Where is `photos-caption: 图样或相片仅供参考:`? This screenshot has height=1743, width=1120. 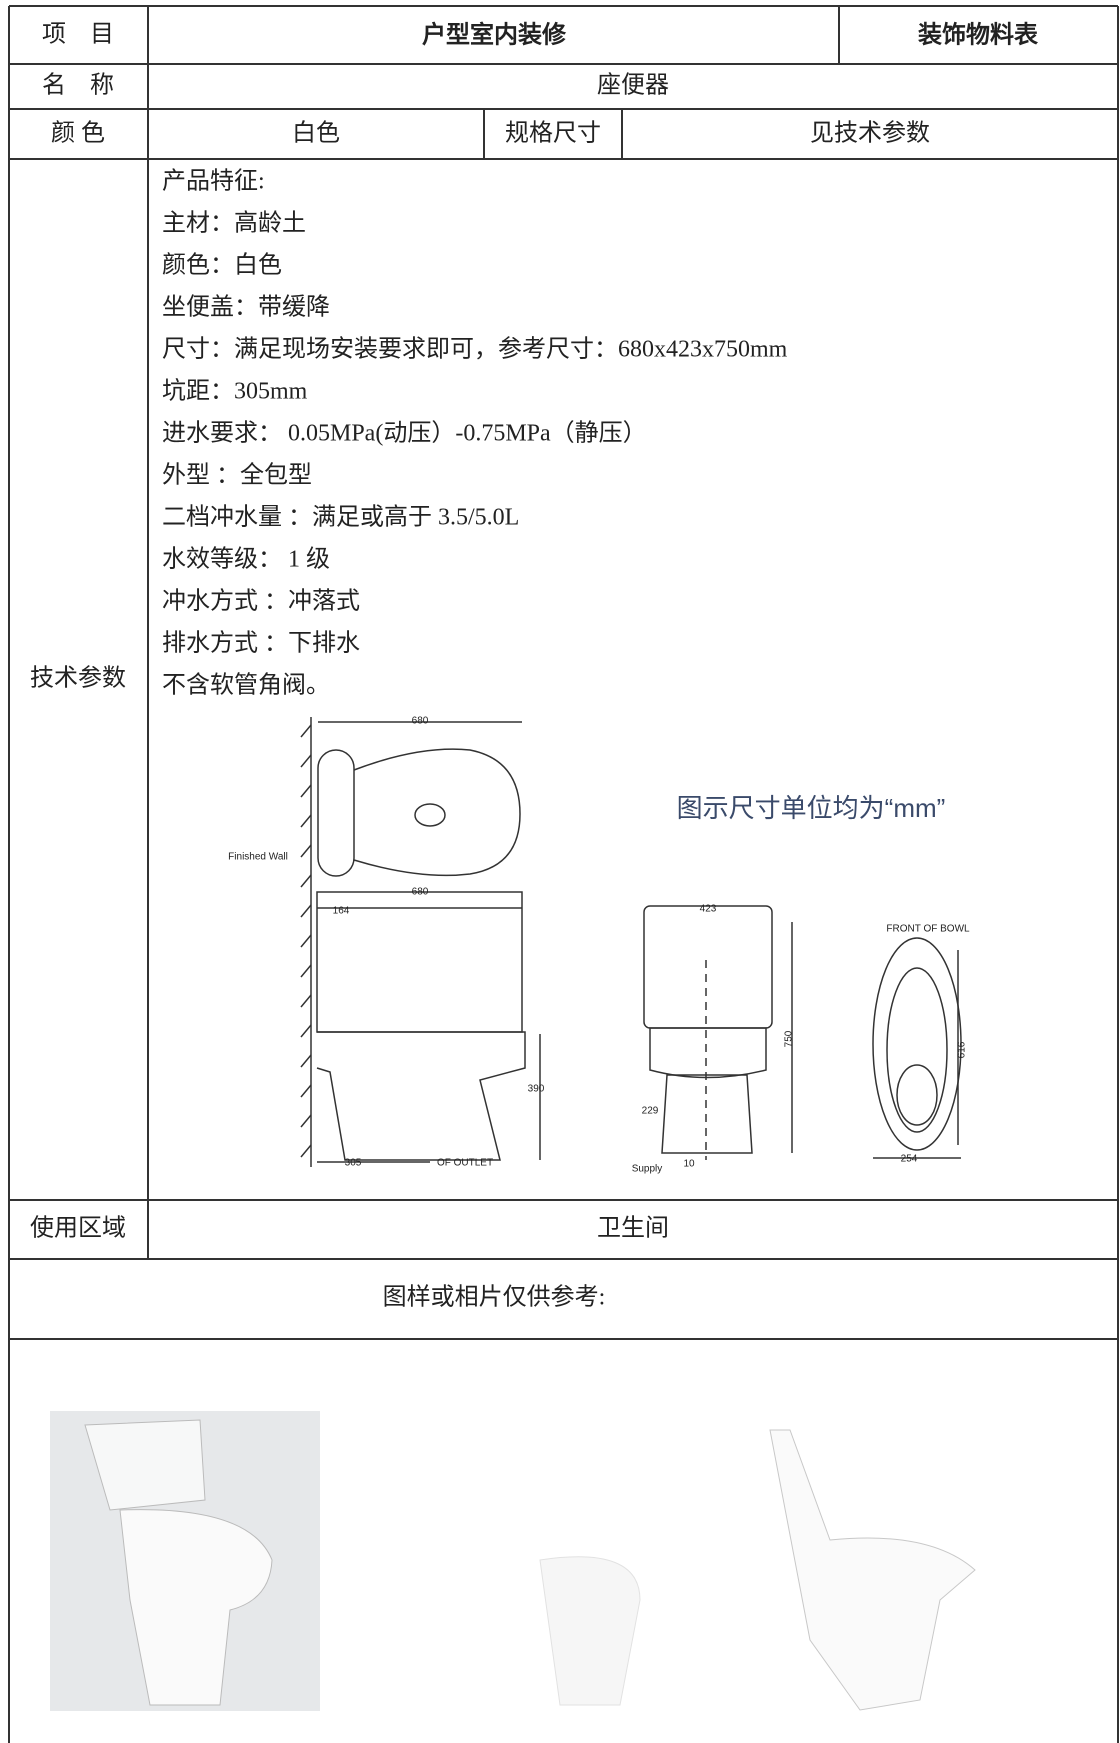
photos-caption: 图样或相片仅供参考: is located at coordinates (494, 1297).